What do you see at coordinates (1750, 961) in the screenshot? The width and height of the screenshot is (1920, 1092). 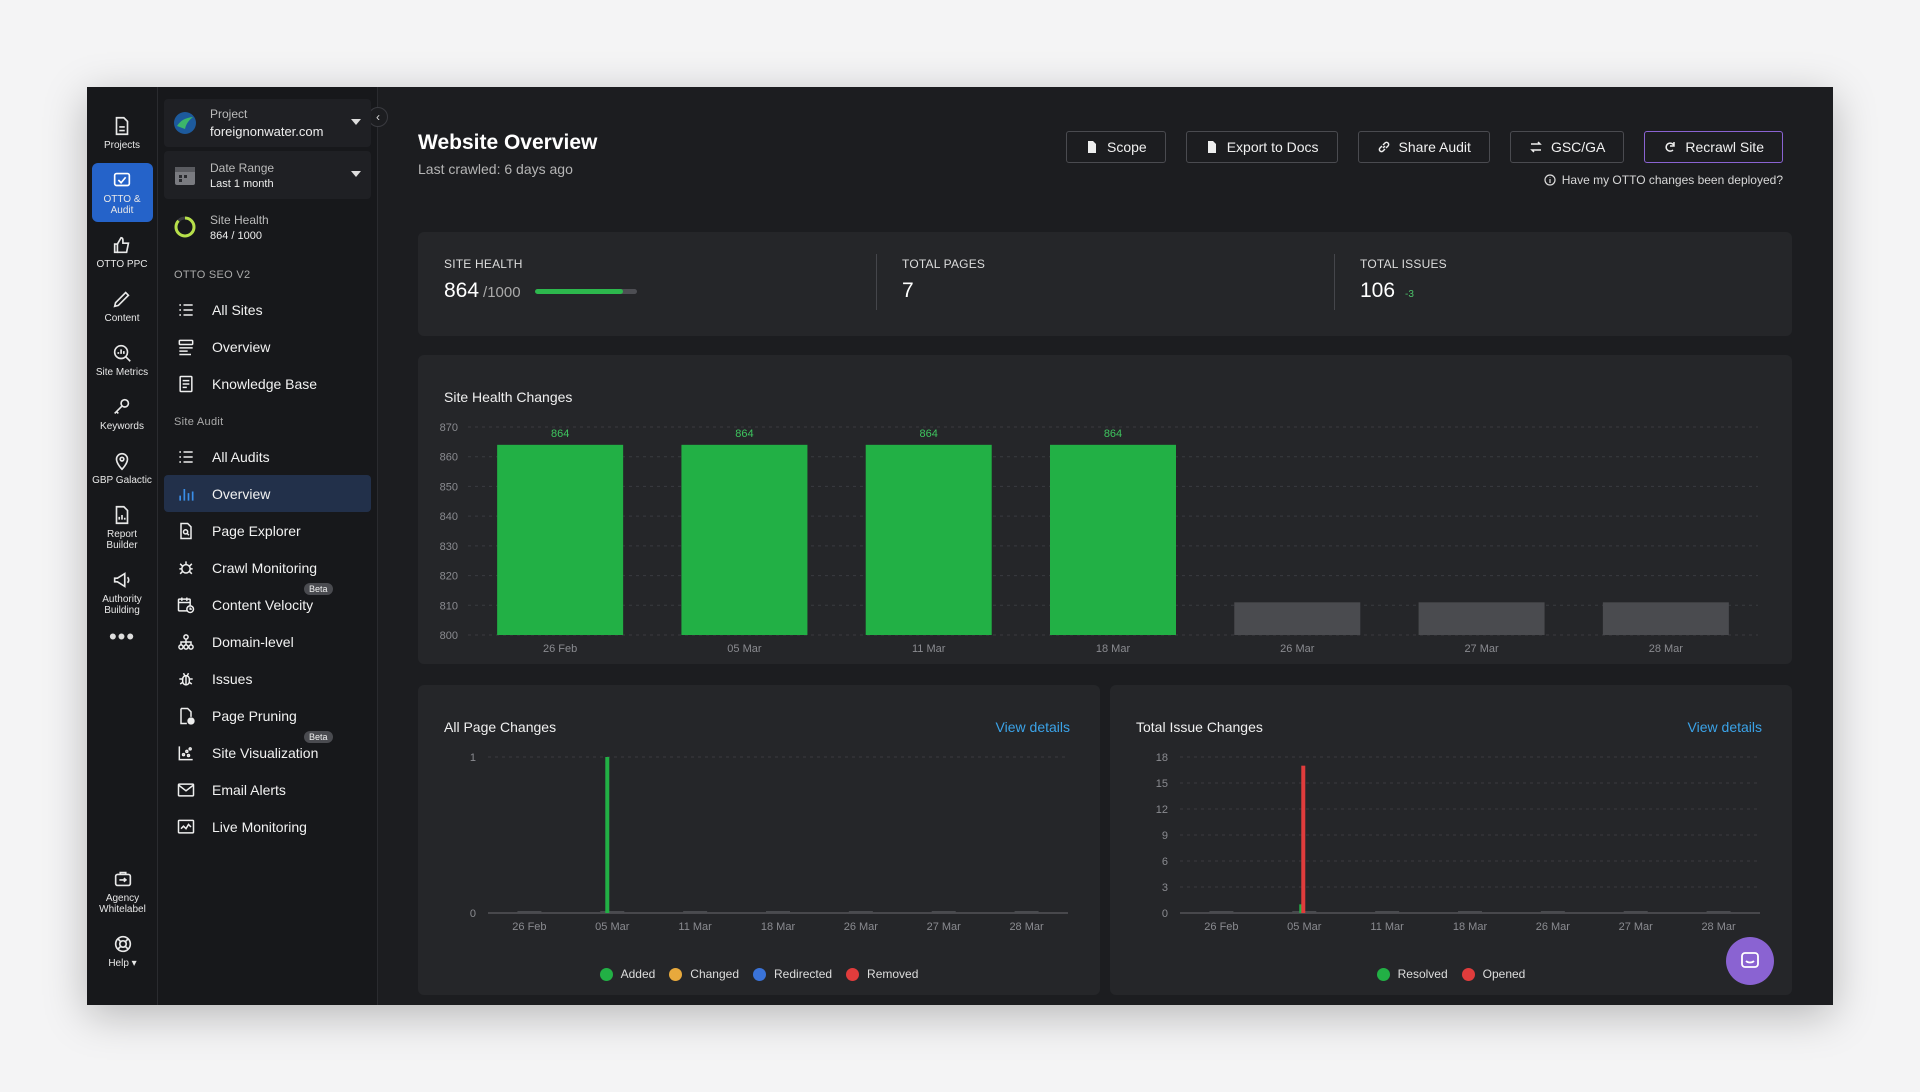 I see `chat-support-button` at bounding box center [1750, 961].